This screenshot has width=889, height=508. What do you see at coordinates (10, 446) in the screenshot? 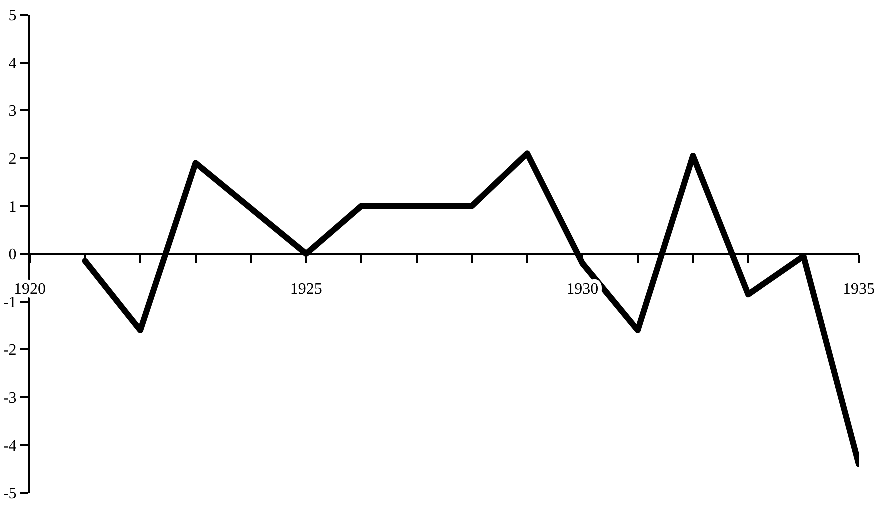
I see `y-tick-label: -4` at bounding box center [10, 446].